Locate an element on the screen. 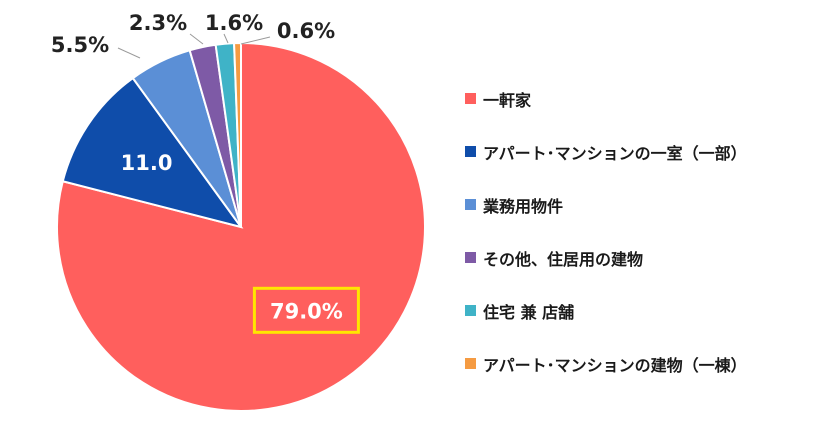 The image size is (833, 433). data-label-detached-house: 79.0% is located at coordinates (306, 311).